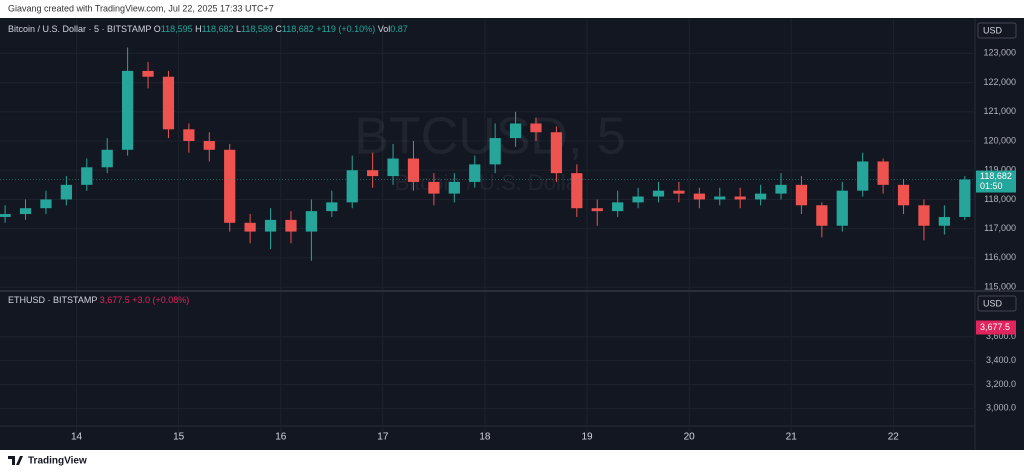  What do you see at coordinates (77, 437) in the screenshot?
I see `x-tick-label: 14` at bounding box center [77, 437].